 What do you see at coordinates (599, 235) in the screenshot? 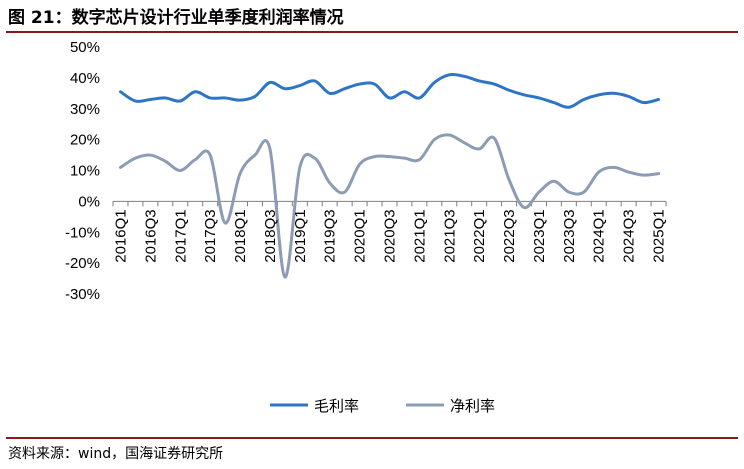
I see `x-tick-label: 2024Q1` at bounding box center [599, 235].